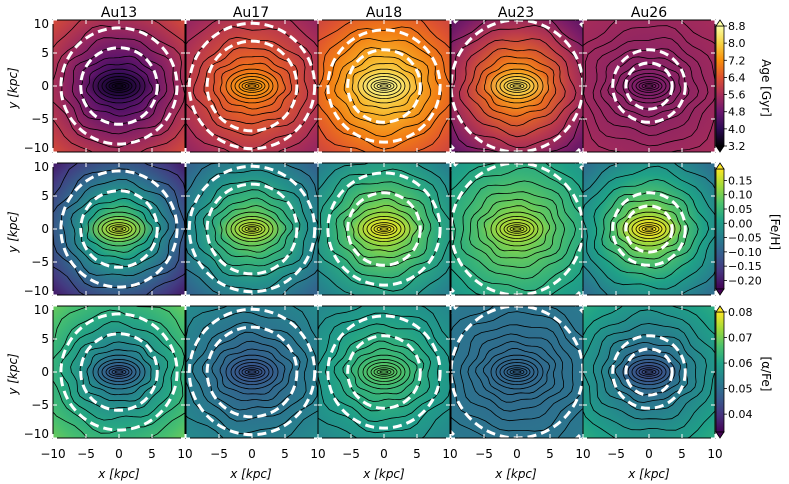  Describe the element at coordinates (740, 223) in the screenshot. I see `colorbar-tick-label: 0.00` at that location.